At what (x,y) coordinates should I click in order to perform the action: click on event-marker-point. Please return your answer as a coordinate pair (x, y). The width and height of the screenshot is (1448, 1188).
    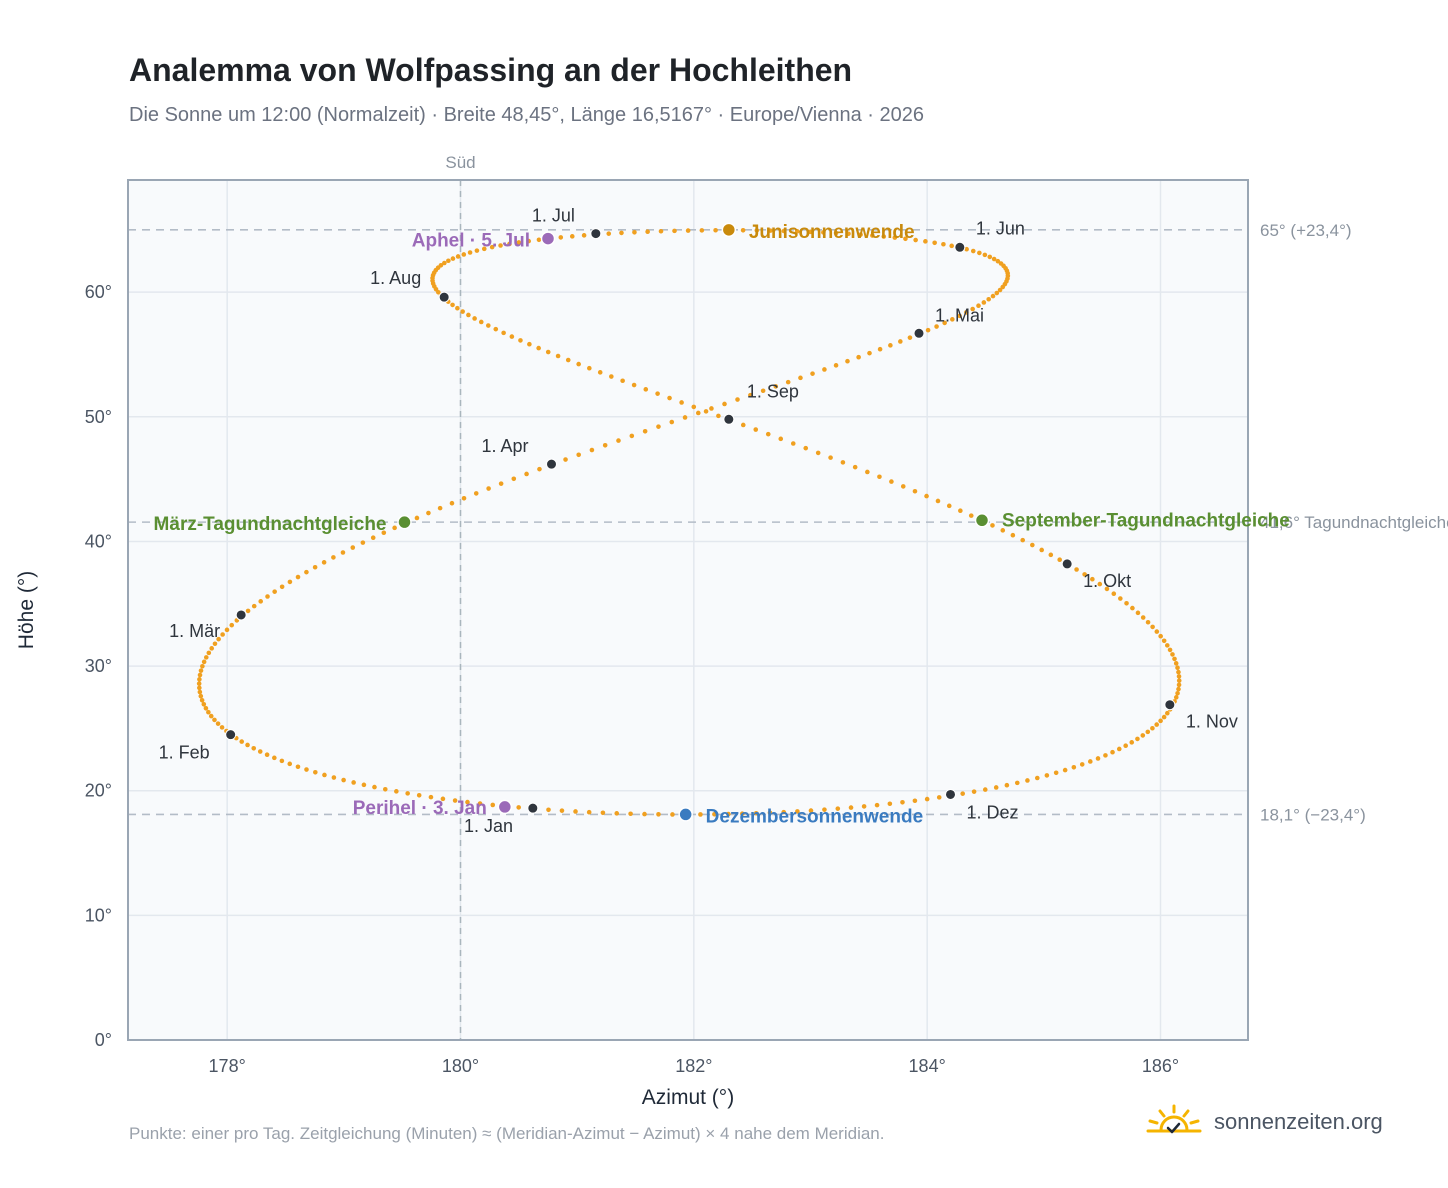
    Looking at the image, I should click on (404, 522).